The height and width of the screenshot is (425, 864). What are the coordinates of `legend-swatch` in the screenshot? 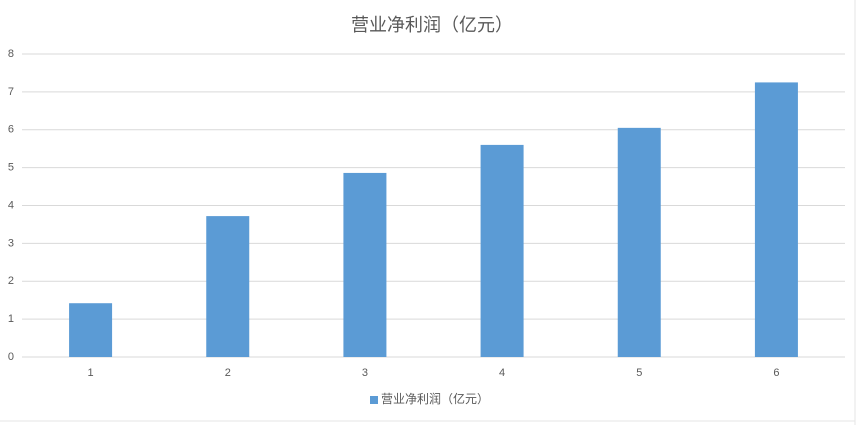 It's located at (374, 400).